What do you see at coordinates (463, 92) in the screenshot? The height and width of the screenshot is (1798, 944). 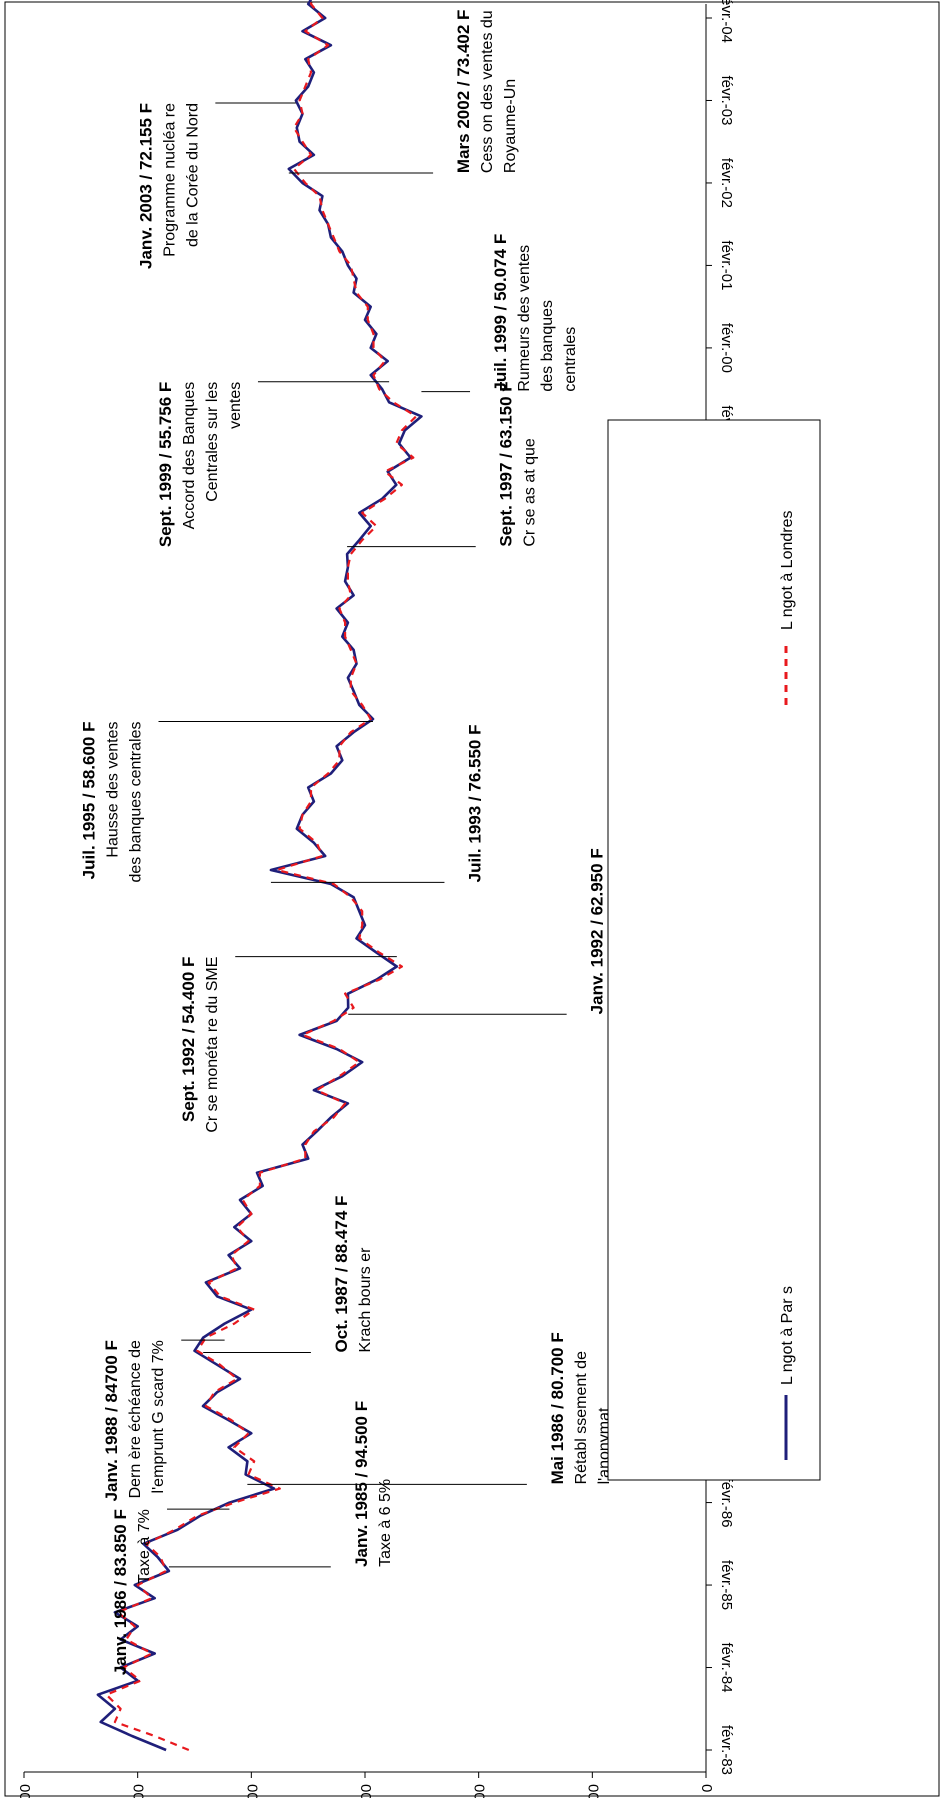 I see `annotation-title: Mars 2002 / 73.402 F` at bounding box center [463, 92].